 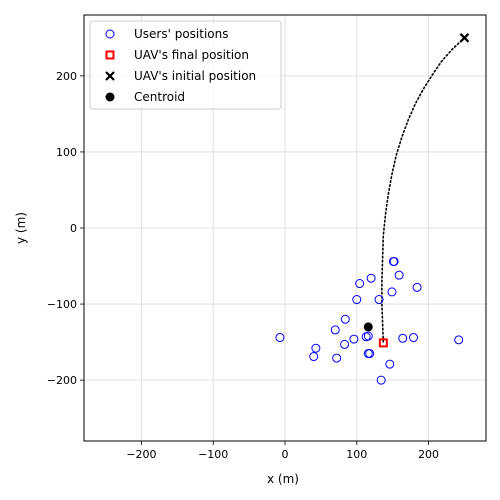 What do you see at coordinates (62, 304) in the screenshot?
I see `y-tick-label: −100` at bounding box center [62, 304].